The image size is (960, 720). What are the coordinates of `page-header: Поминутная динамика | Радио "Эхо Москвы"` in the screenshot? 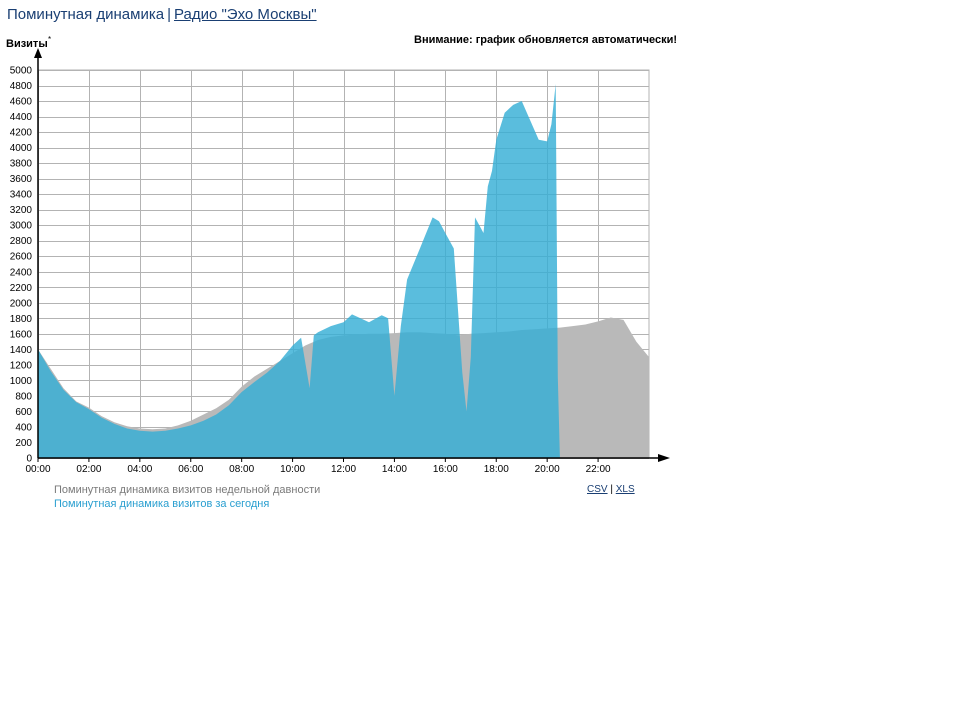 It's located at (162, 14).